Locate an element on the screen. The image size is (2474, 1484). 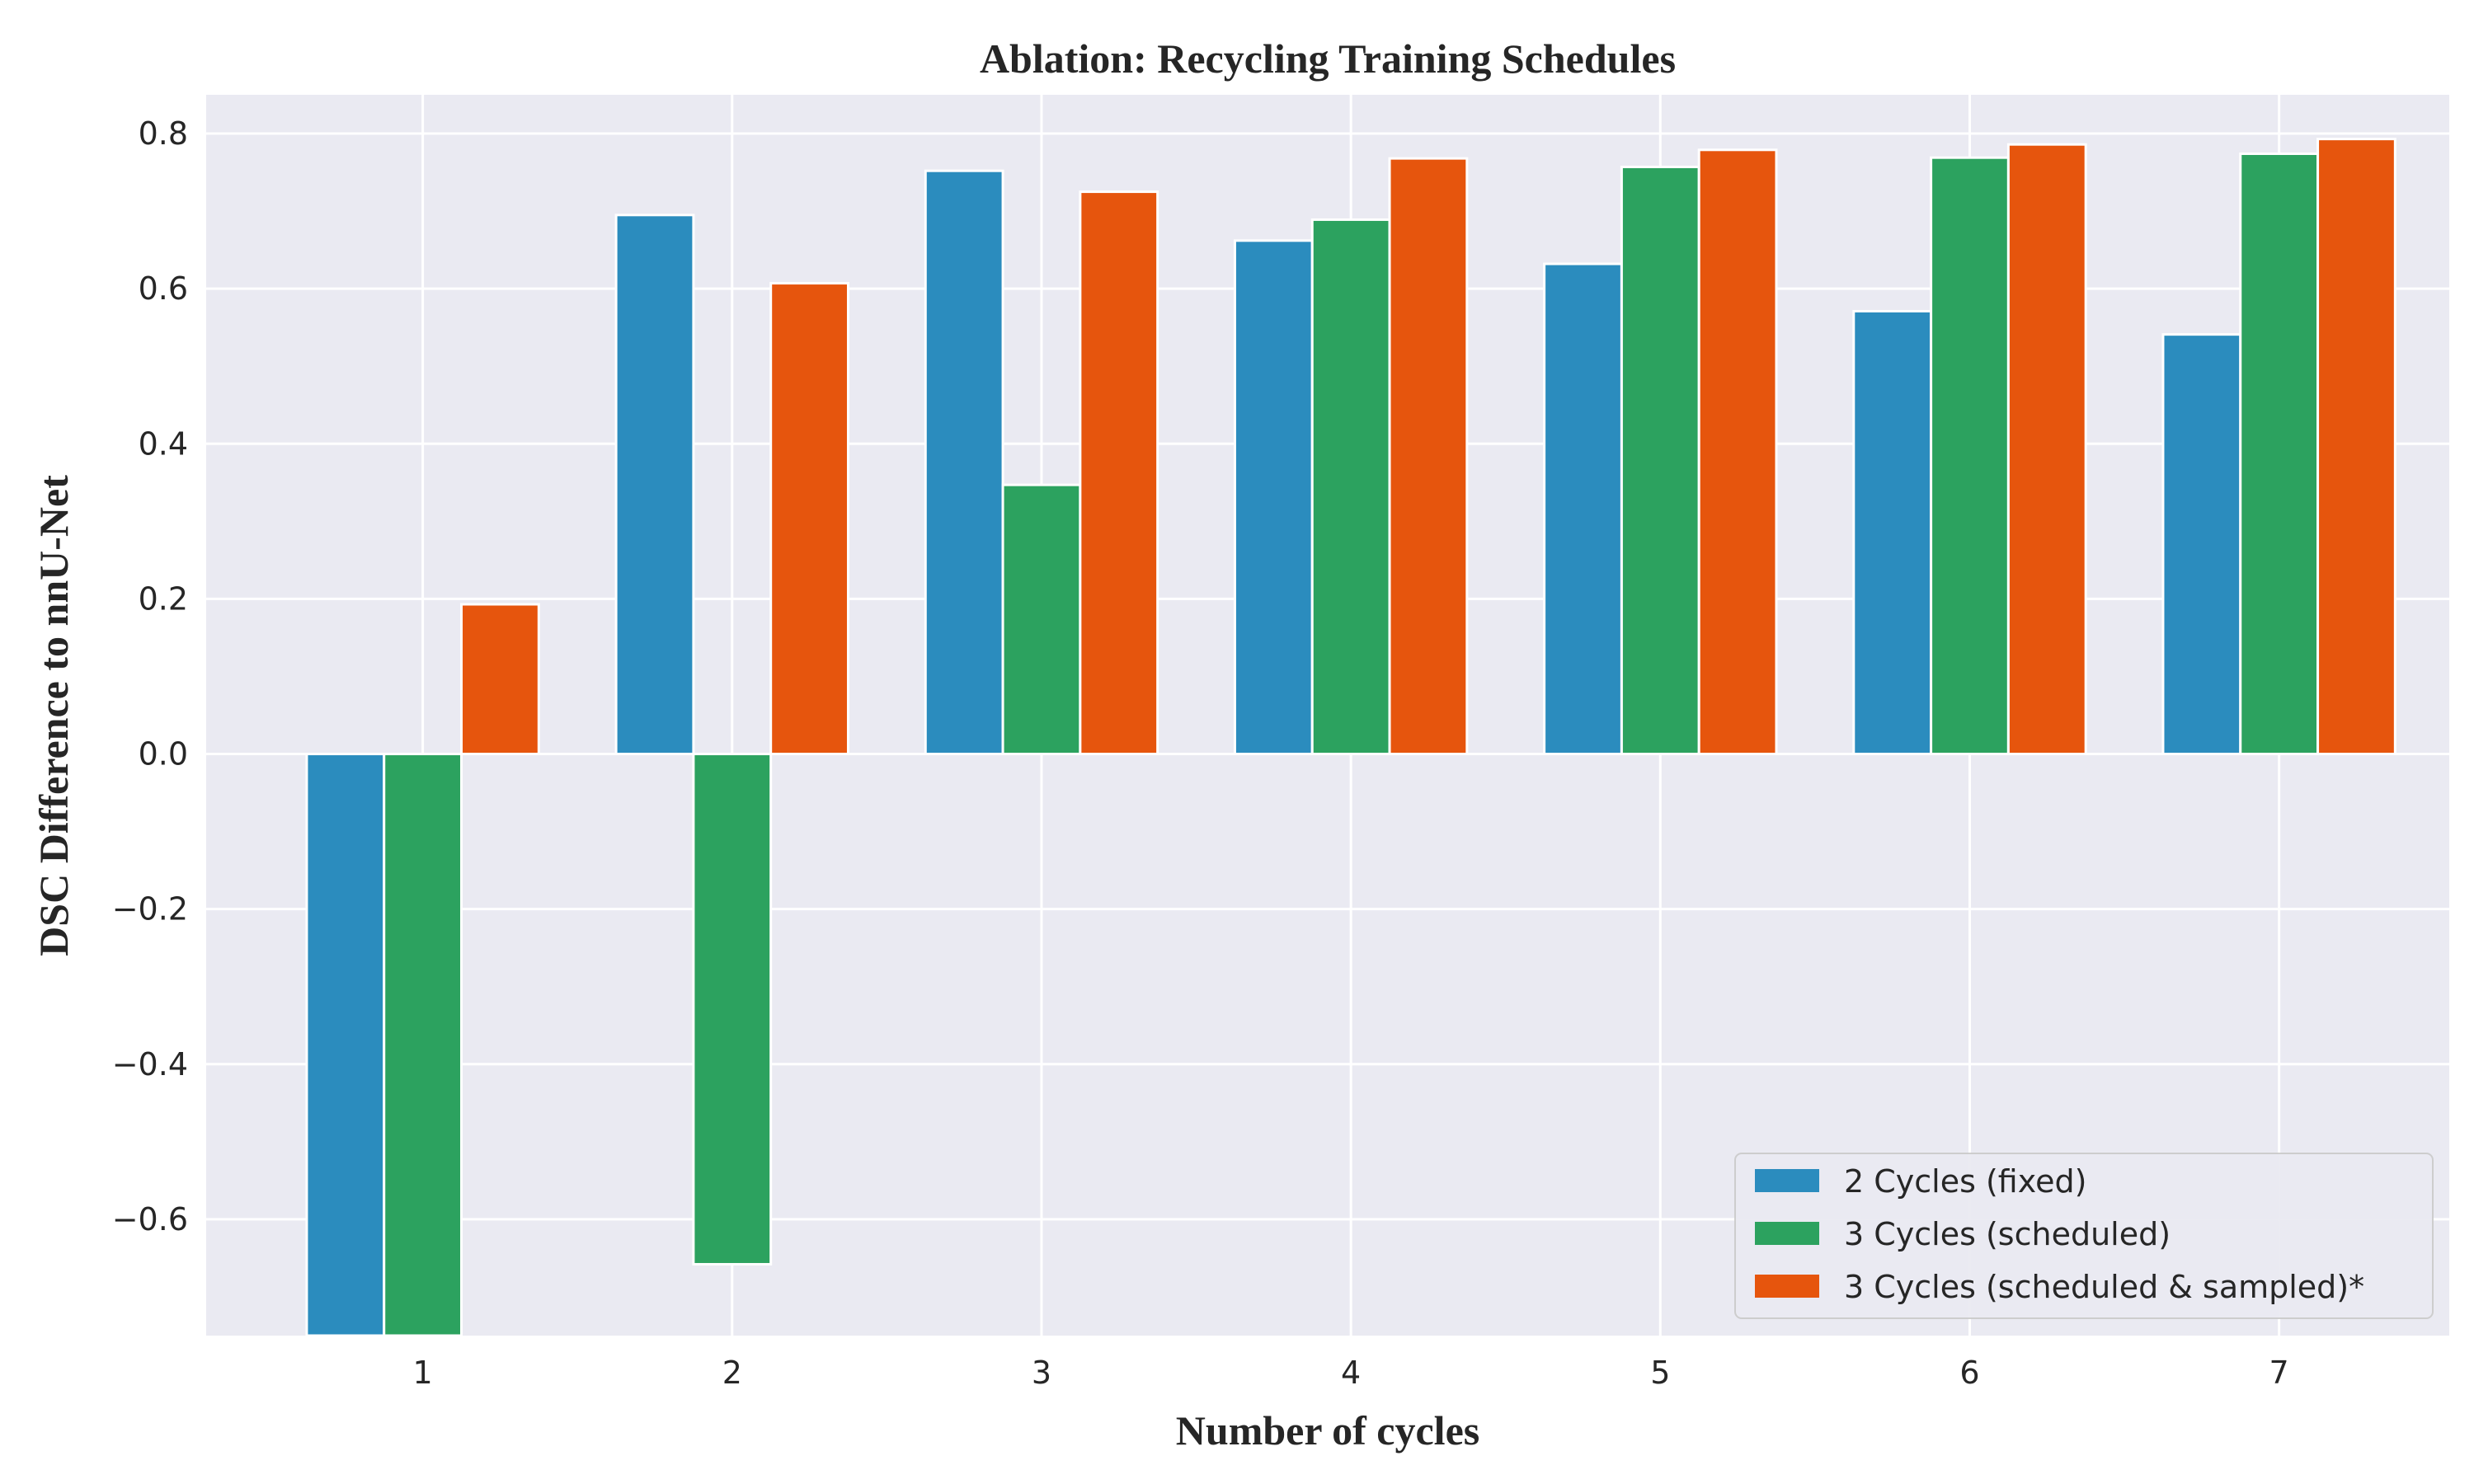
legend-label: 3 Cycles (scheduled) is located at coordinates (2007, 1234).